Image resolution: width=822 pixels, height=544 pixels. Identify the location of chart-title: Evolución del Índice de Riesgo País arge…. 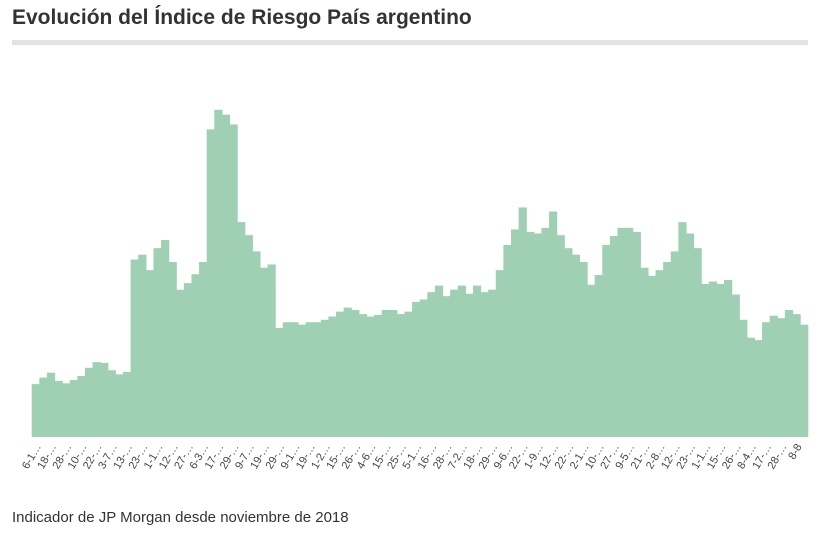
(242, 17).